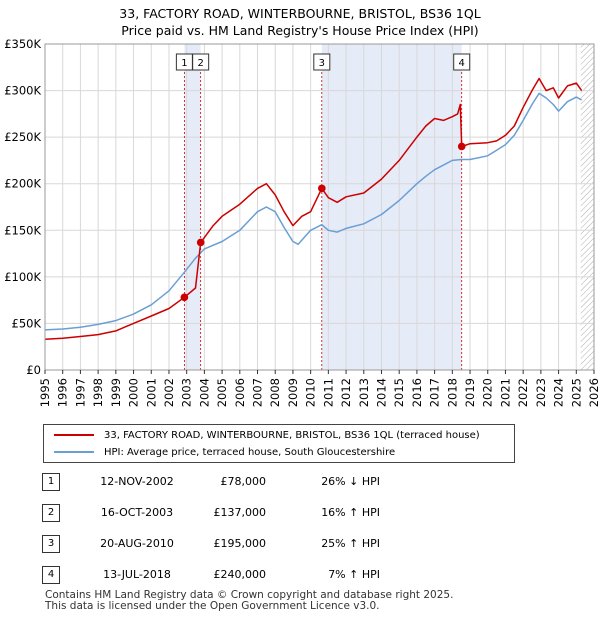 The image size is (600, 620). I want to click on y-tick-label: £200K, so click(22, 184).